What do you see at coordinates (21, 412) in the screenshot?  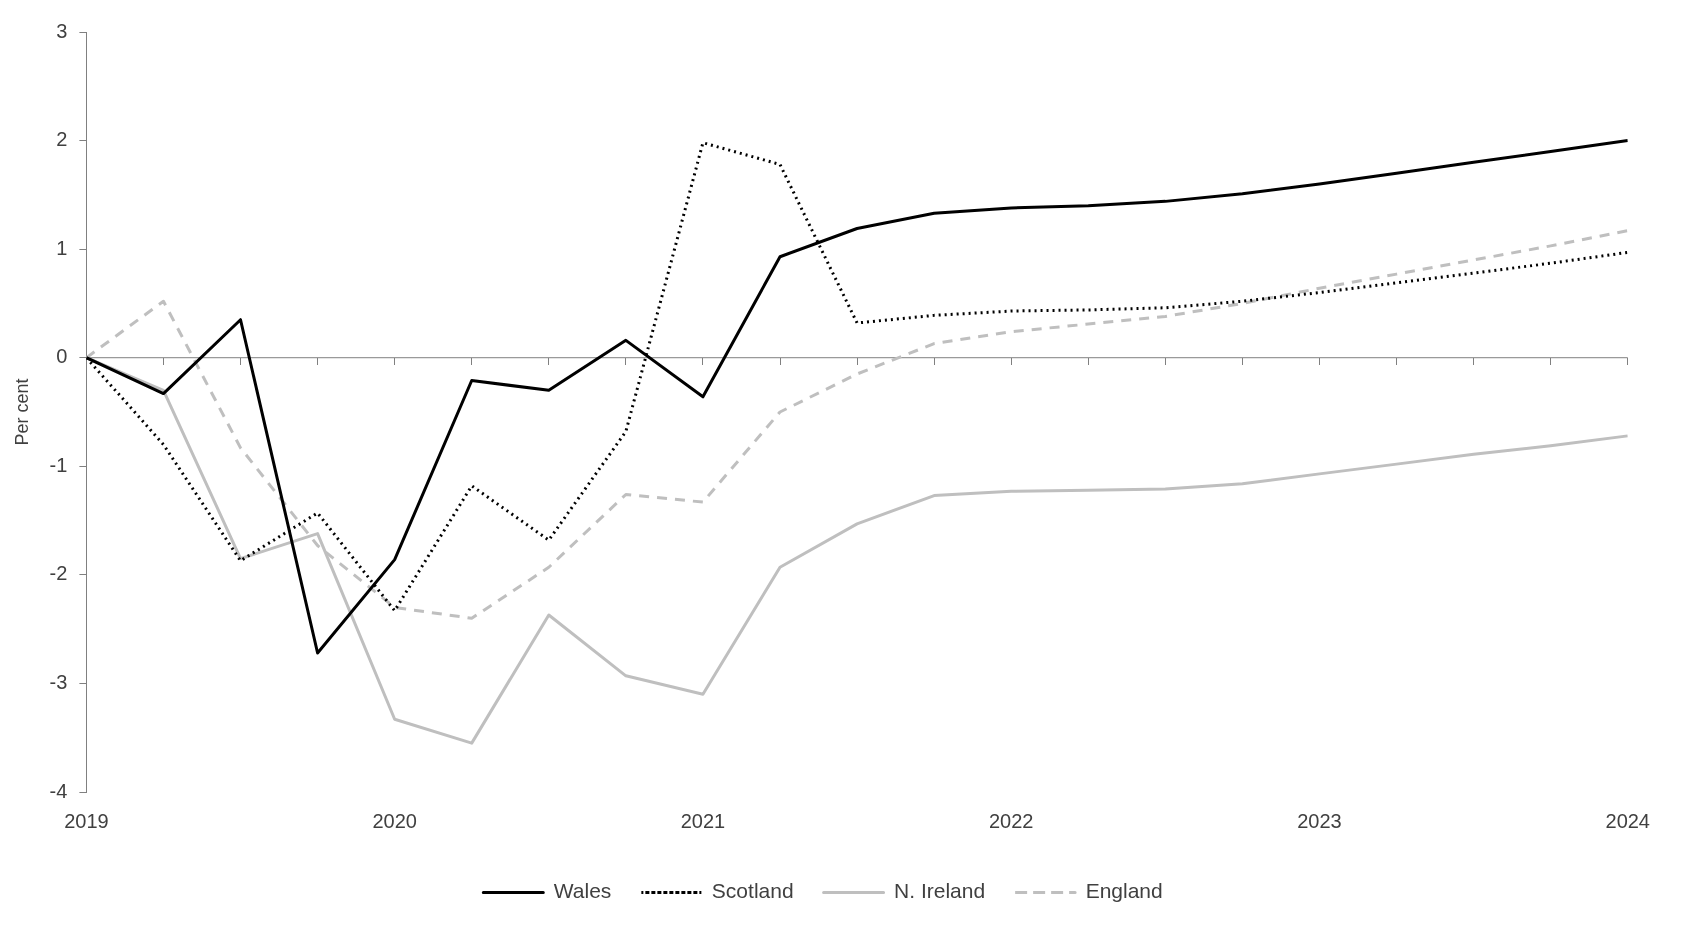 I see `y-axis-title: Per cent` at bounding box center [21, 412].